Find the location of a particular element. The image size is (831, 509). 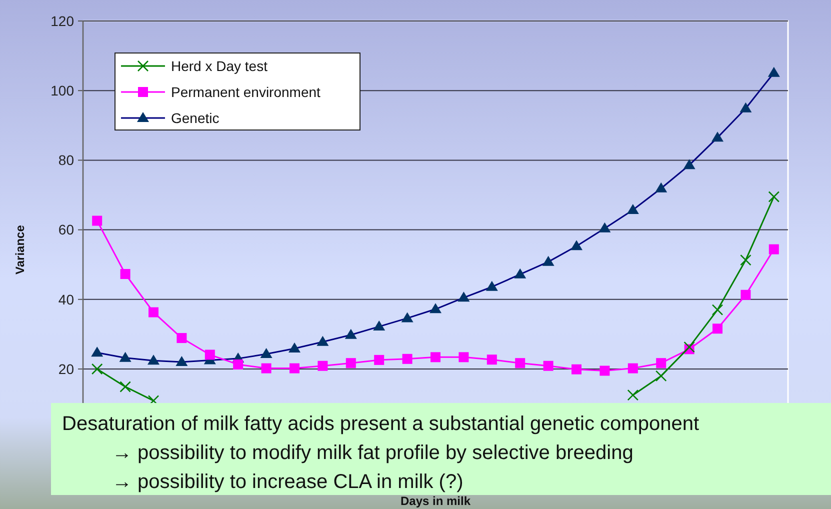

x-axis-title: Days in milk is located at coordinates (435, 501).